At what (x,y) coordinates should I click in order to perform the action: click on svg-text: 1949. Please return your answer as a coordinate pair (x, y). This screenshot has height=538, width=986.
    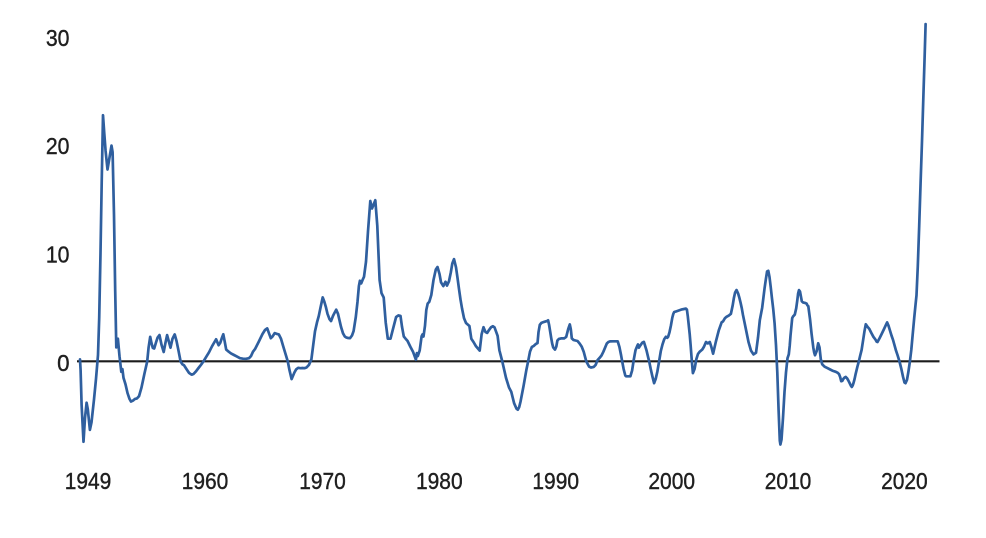
    Looking at the image, I should click on (88, 481).